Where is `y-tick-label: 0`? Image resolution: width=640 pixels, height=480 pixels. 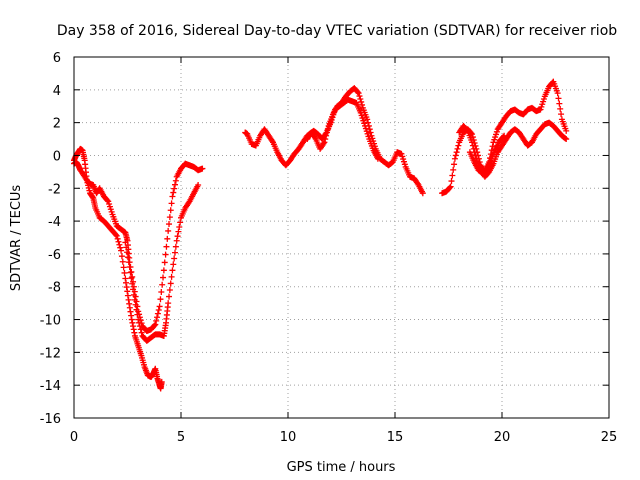
y-tick-label: 0 is located at coordinates (57, 156).